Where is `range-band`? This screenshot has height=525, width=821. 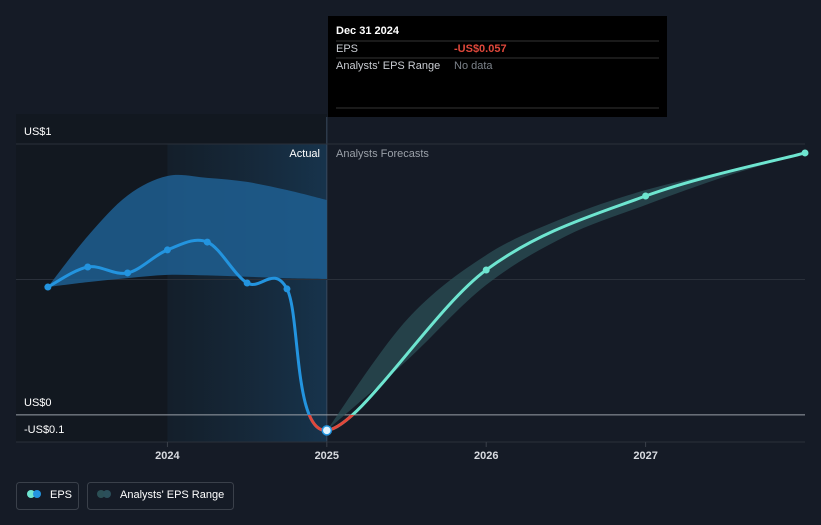
range-band is located at coordinates (187, 231).